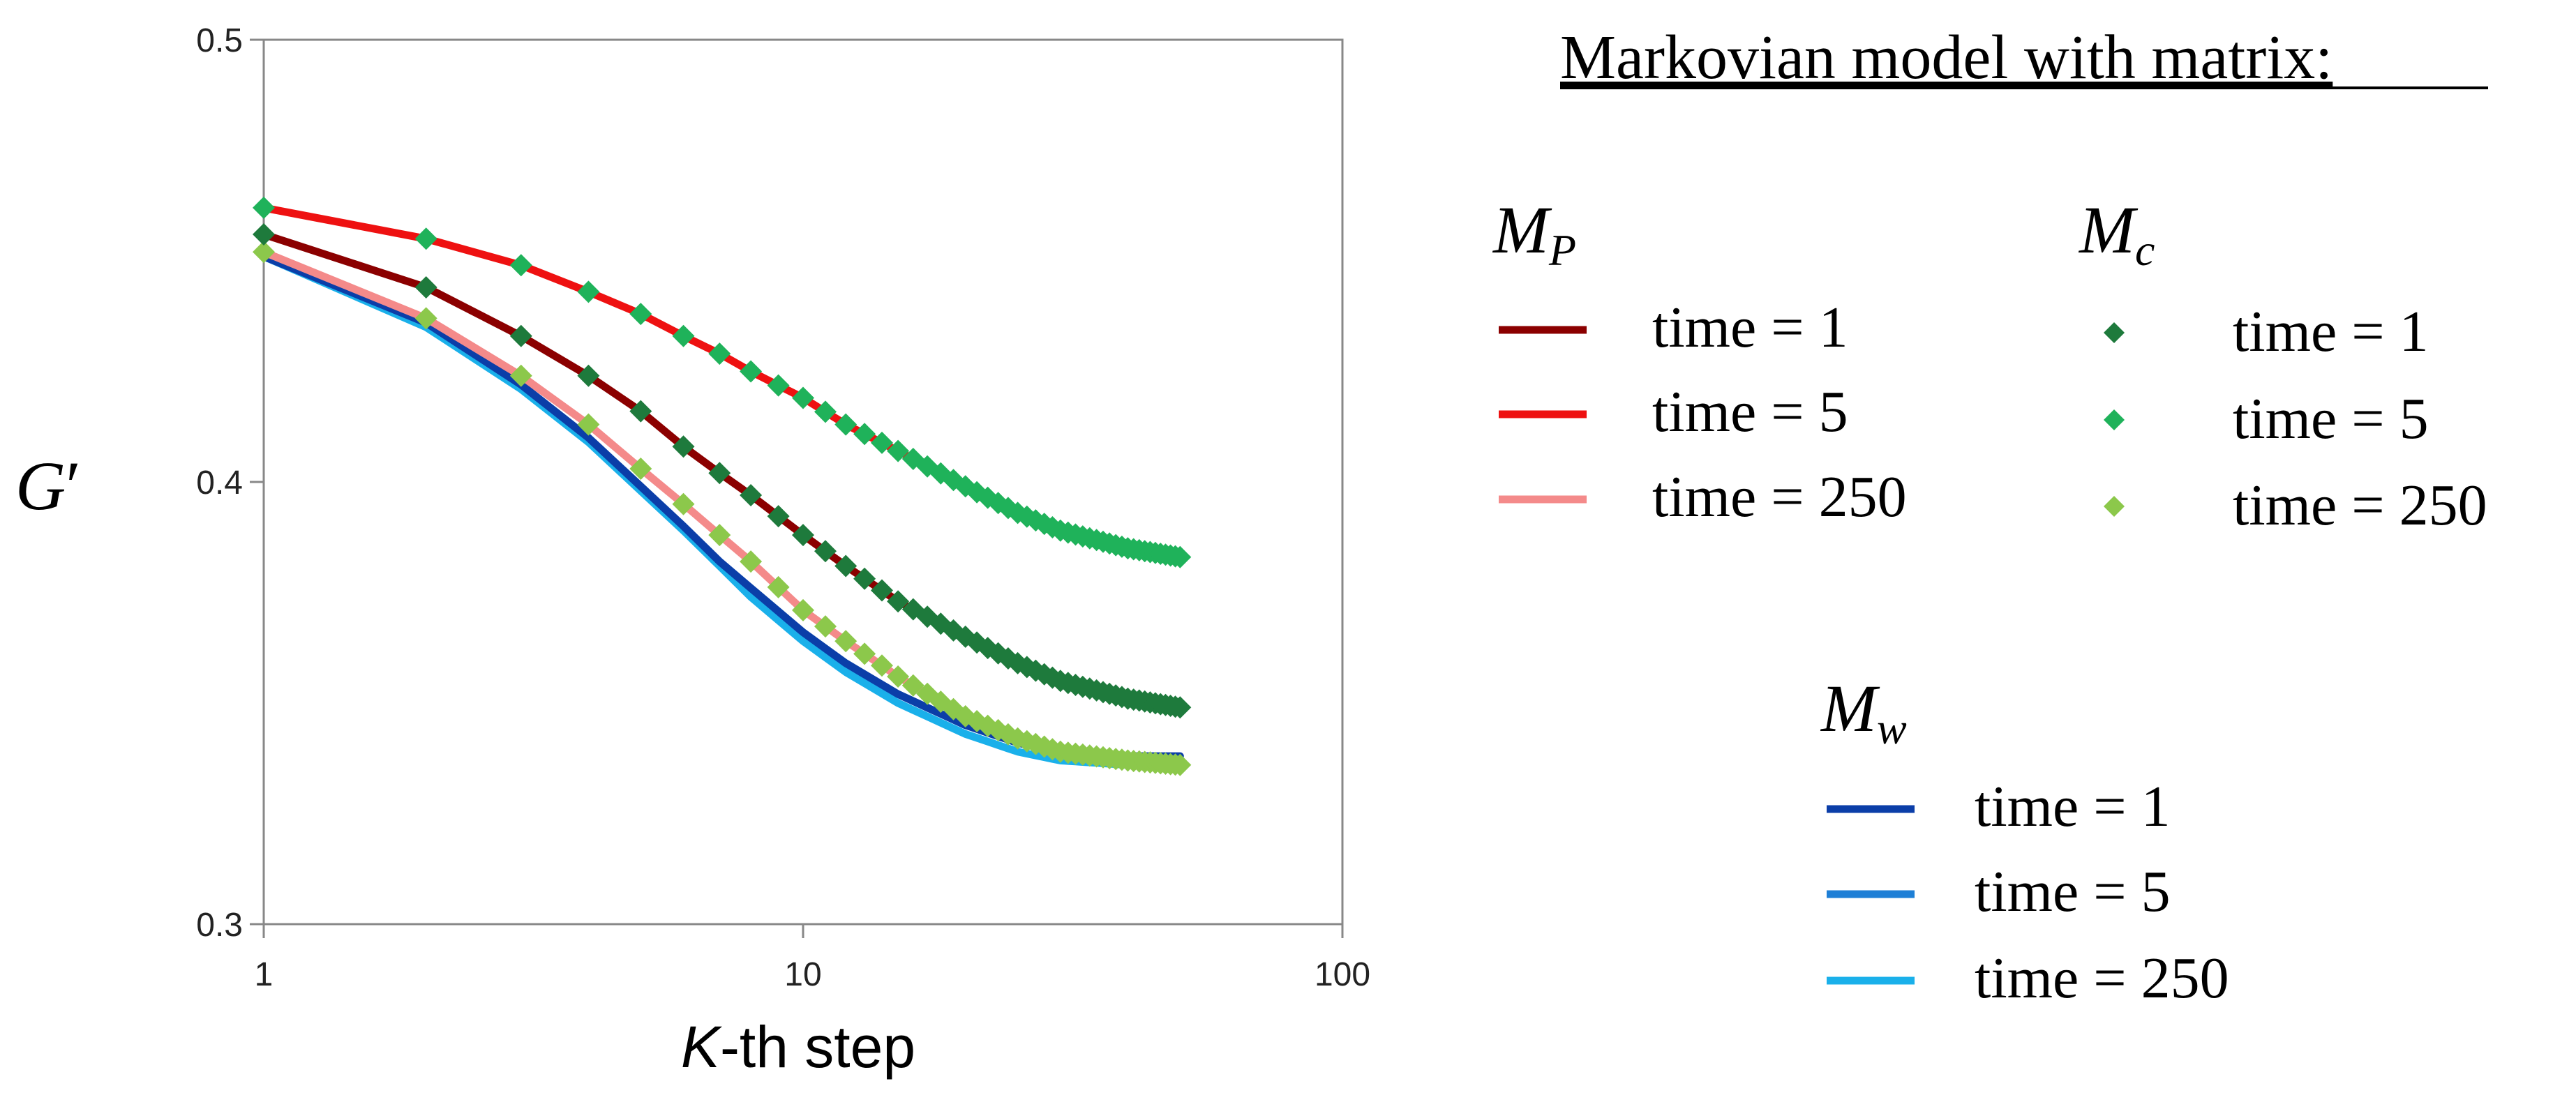  What do you see at coordinates (264, 974) in the screenshot?
I see `x-tick-label: 1` at bounding box center [264, 974].